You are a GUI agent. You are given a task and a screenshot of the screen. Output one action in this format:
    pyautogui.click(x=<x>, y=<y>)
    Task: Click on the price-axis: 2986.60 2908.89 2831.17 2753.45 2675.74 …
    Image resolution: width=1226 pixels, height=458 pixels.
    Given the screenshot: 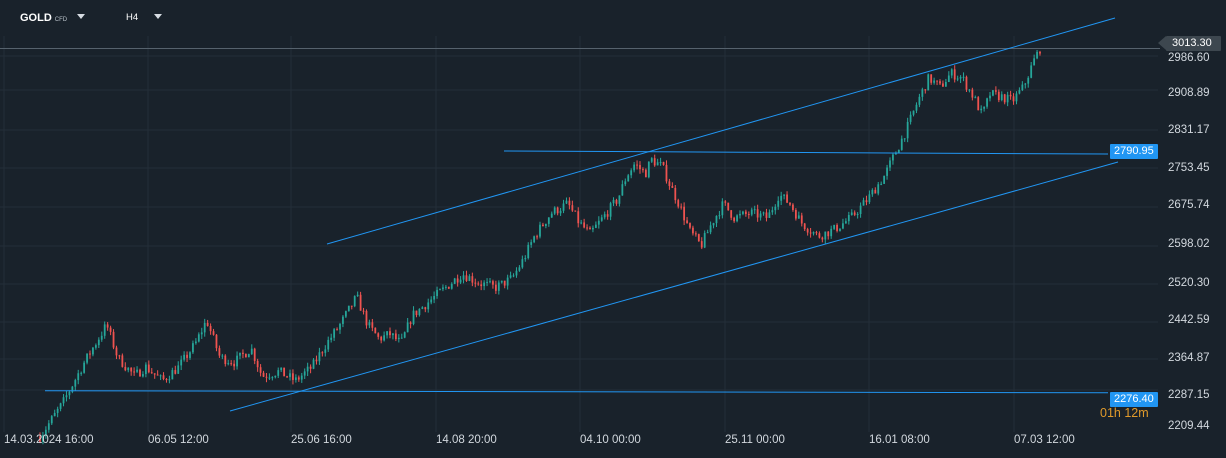 What is the action you would take?
    pyautogui.click(x=1193, y=241)
    